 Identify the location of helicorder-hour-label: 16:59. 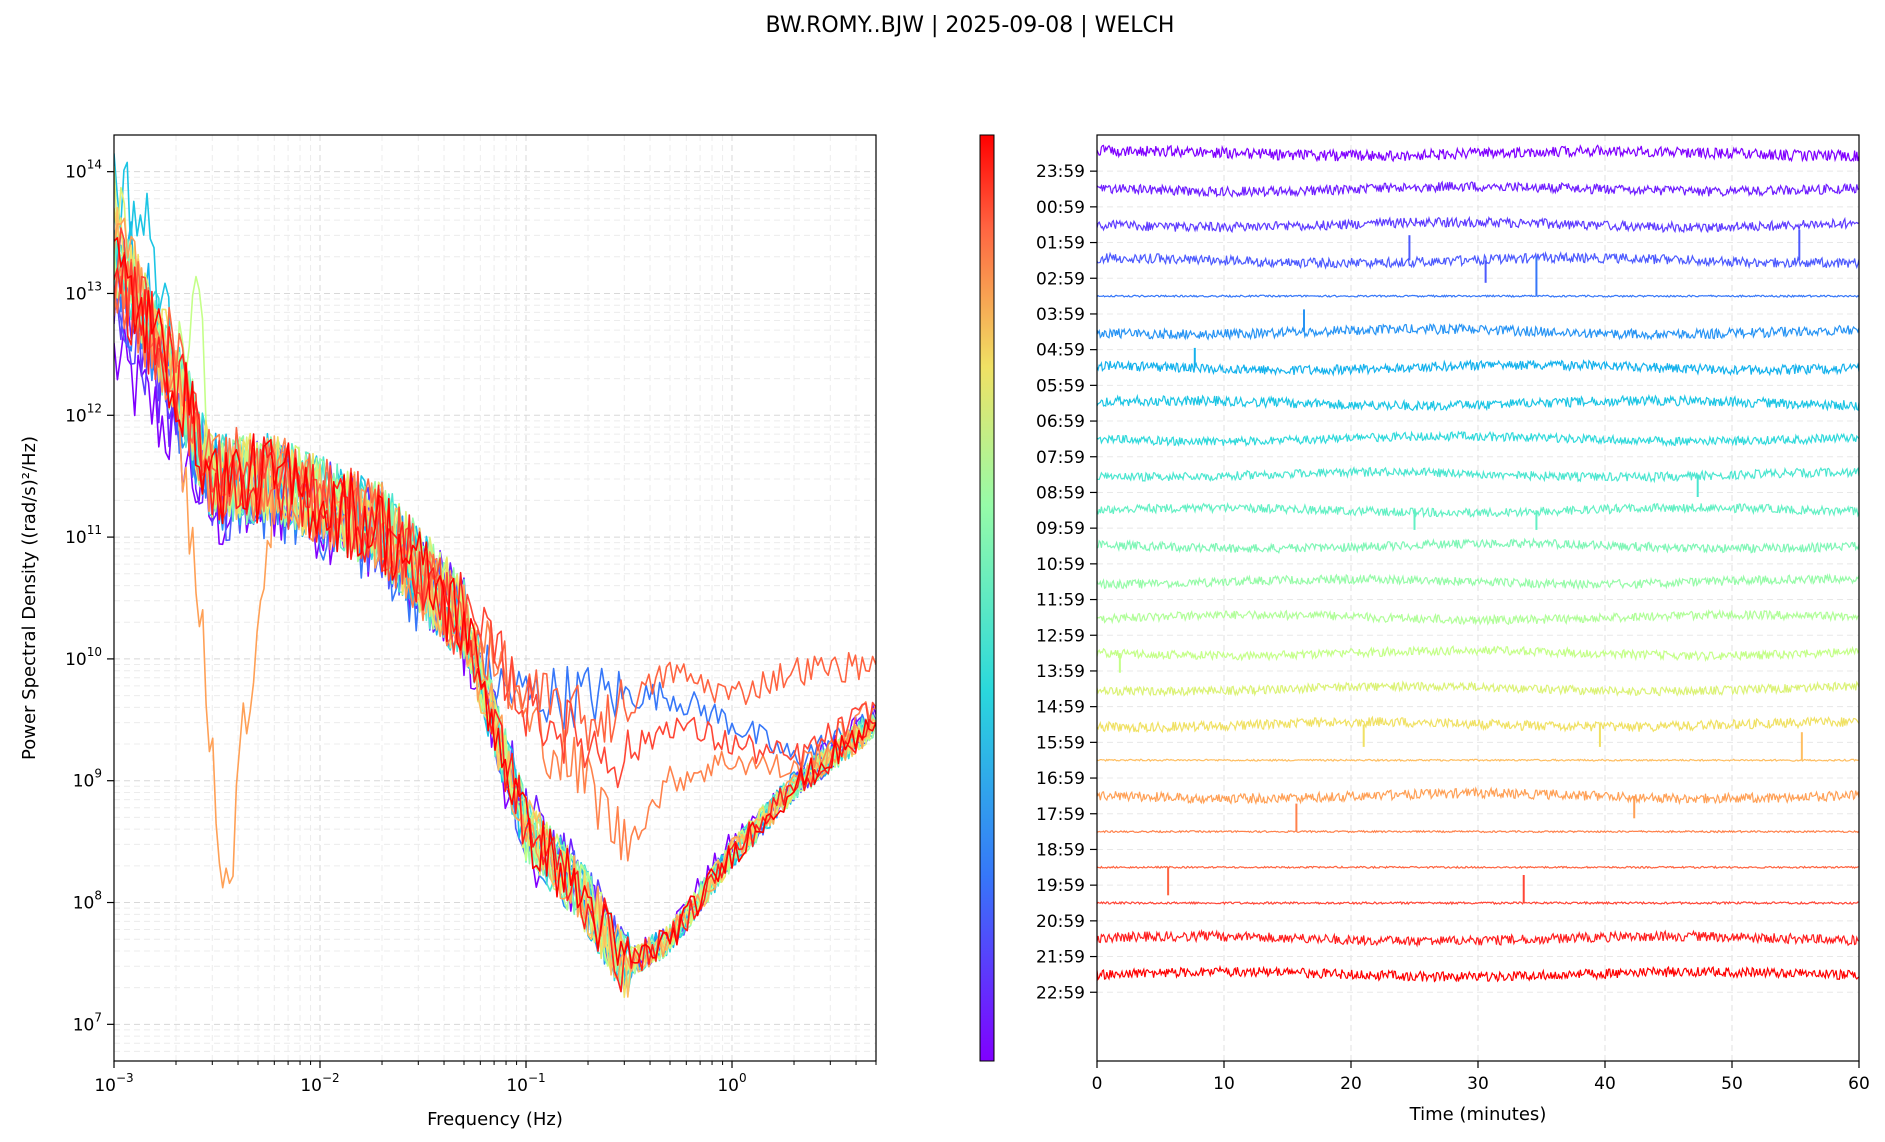
(1060, 779).